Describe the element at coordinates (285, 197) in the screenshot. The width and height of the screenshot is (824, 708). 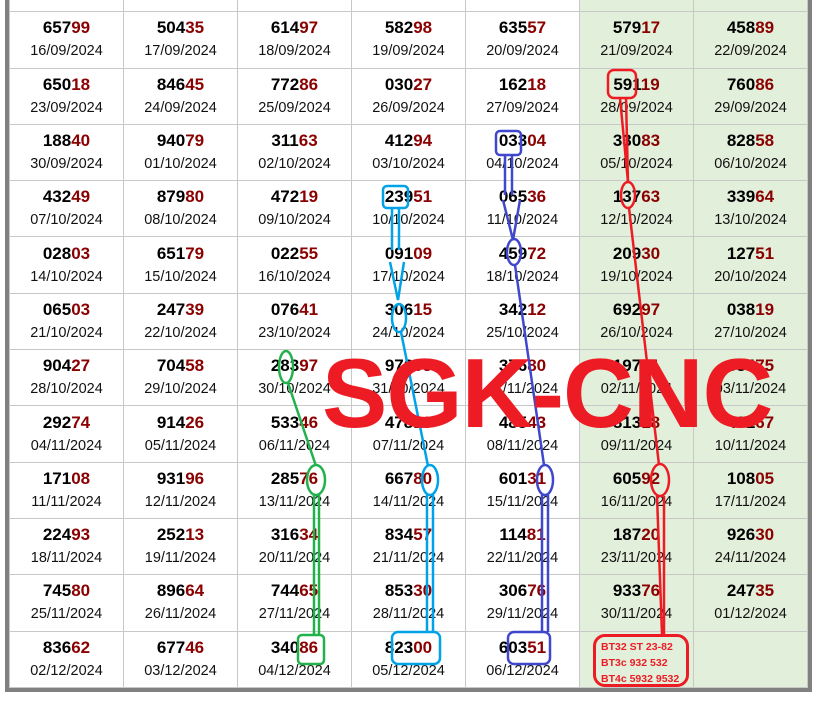
I see `number-head: 472` at that location.